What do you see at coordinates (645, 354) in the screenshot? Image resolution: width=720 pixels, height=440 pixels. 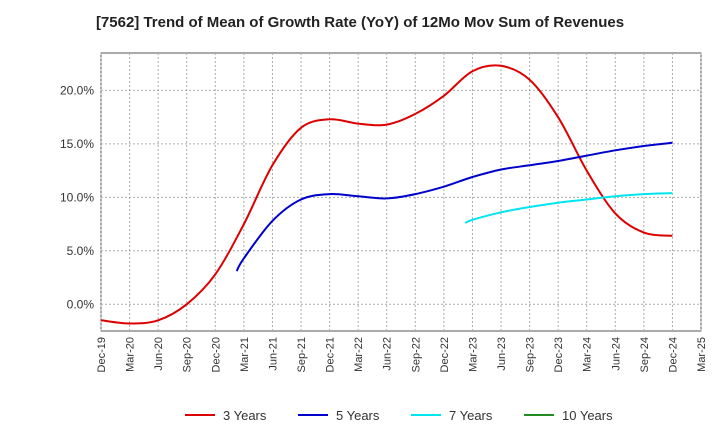 I see `x-tick-label: Sep-24` at bounding box center [645, 354].